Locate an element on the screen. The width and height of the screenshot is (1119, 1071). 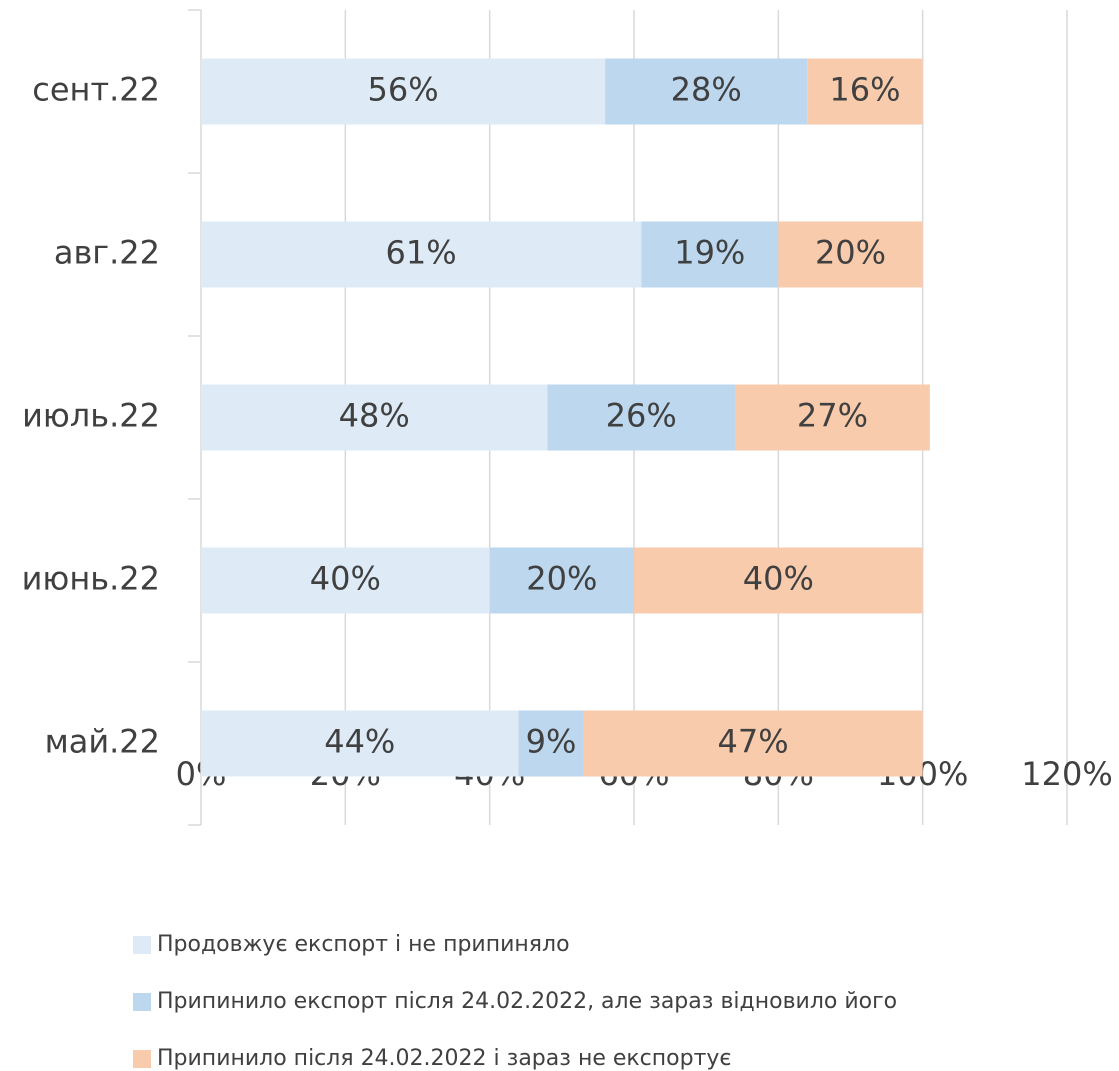
y-tick-label: июнь.22 is located at coordinates (91, 579).